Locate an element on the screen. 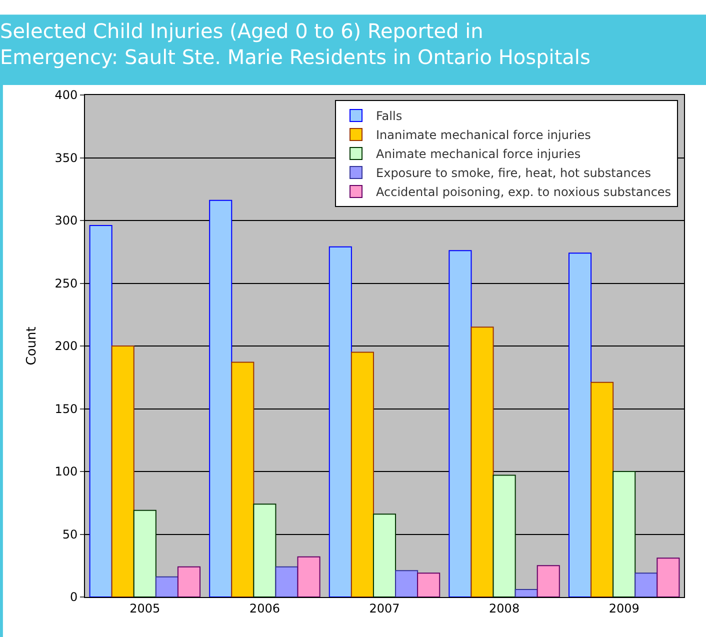  x-tick-label: 2007 is located at coordinates (384, 608).